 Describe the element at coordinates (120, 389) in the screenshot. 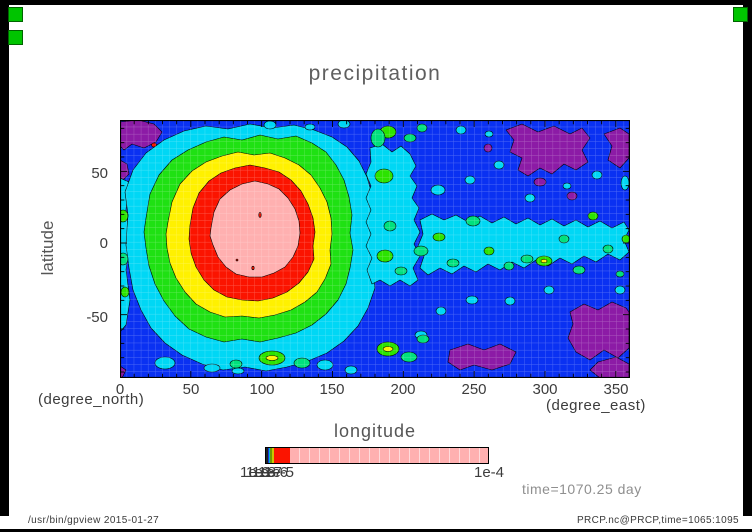

I see `x-tick-label: 0` at that location.